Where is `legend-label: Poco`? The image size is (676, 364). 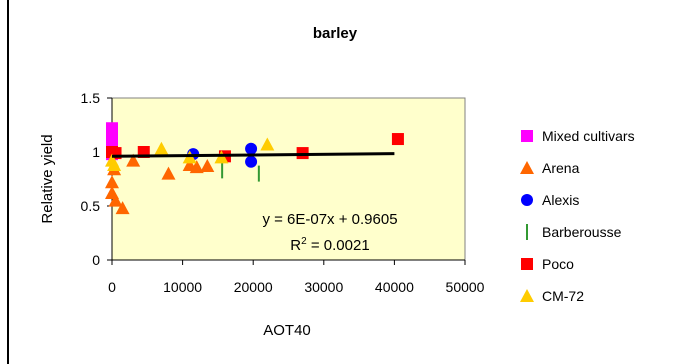
legend-label: Poco is located at coordinates (558, 264).